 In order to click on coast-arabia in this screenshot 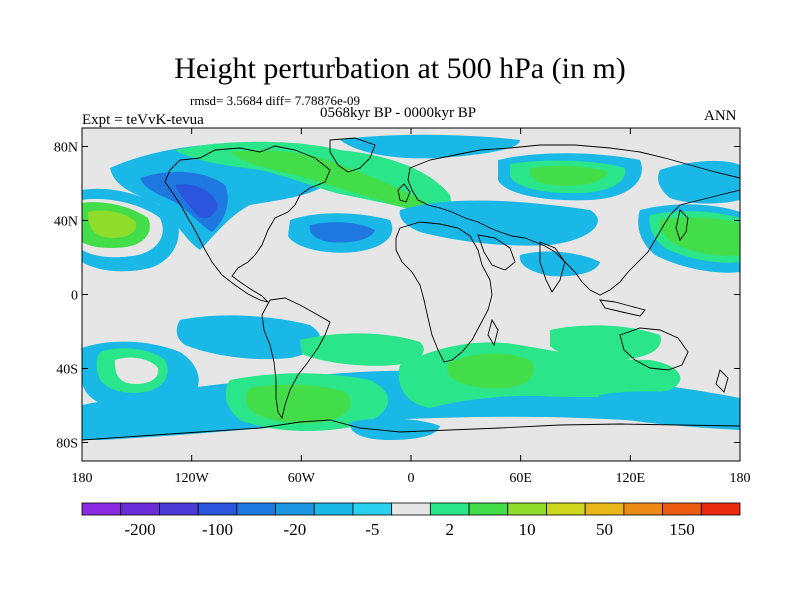, I will do `click(496, 252)`.